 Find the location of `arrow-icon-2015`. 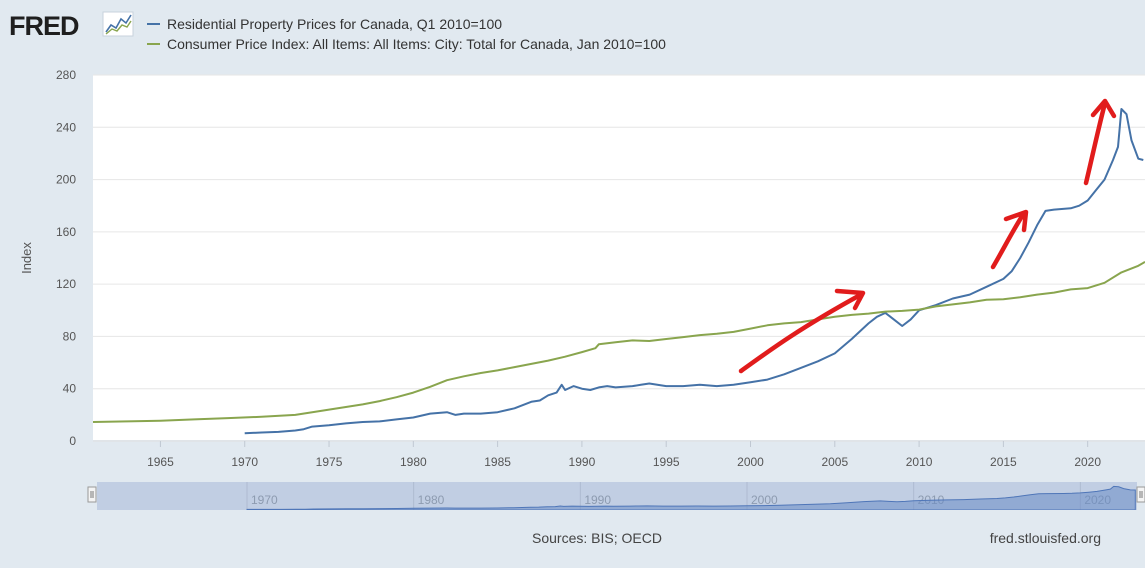

arrow-icon-2015 is located at coordinates (1009, 239).